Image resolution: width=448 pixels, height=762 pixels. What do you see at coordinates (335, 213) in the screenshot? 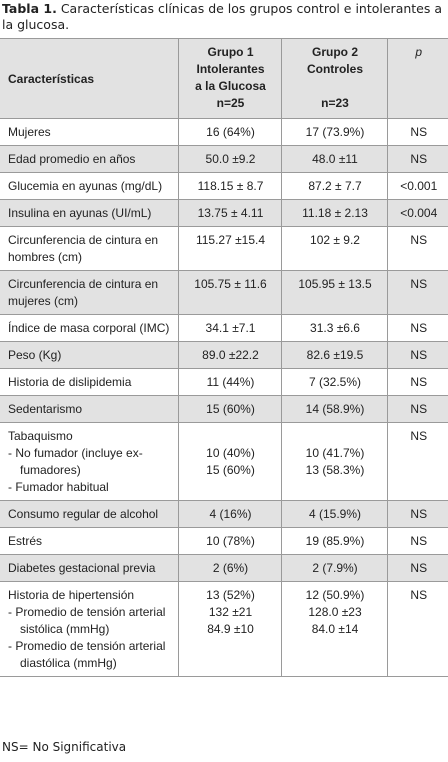
I see `cell-line: 11.18 ± 2.13` at bounding box center [335, 213].